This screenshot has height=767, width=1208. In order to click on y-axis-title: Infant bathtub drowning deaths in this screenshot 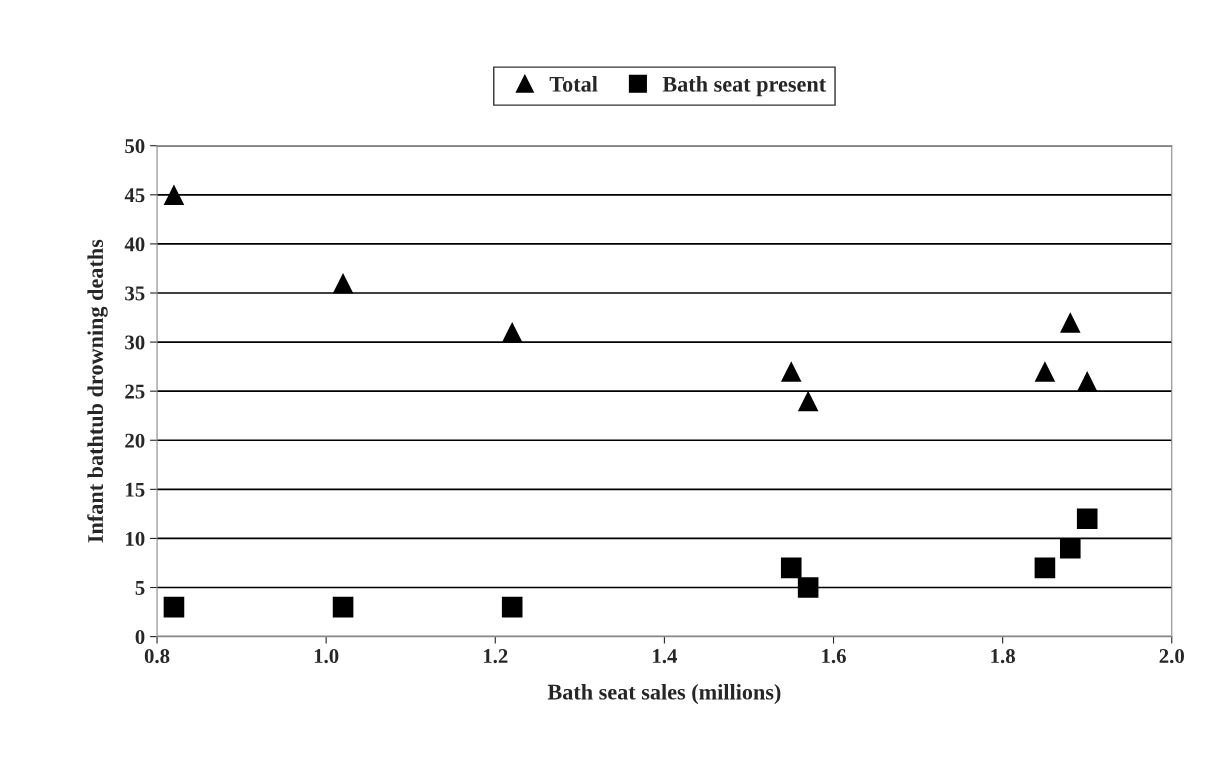, I will do `click(97, 391)`.